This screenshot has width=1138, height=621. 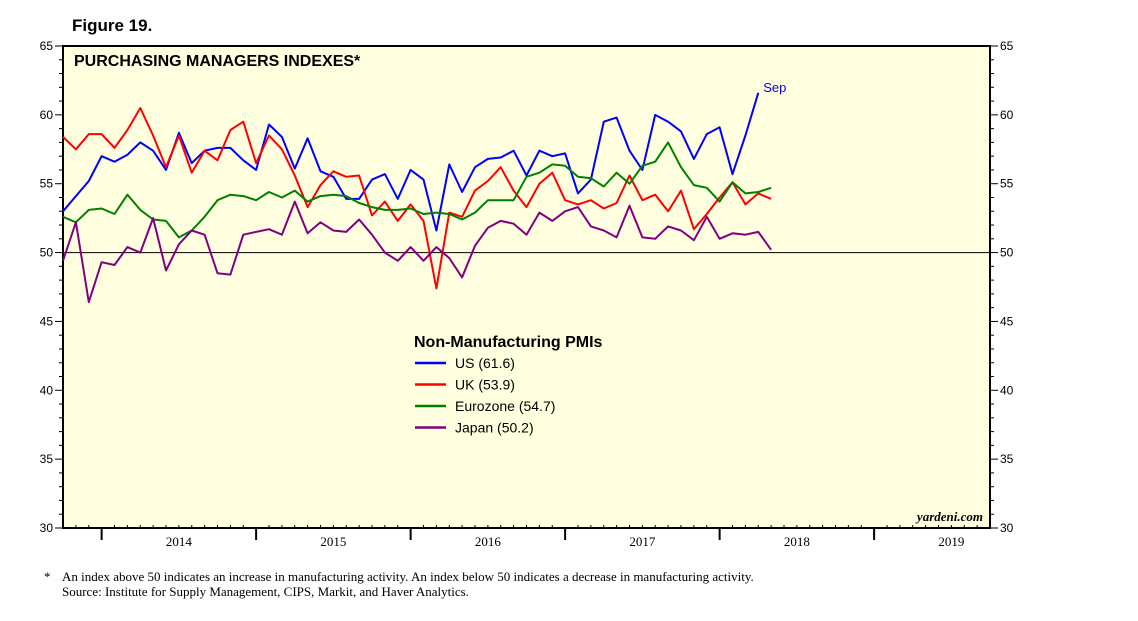 I want to click on legend-title: Non-Manufacturing PMIs, so click(x=508, y=342).